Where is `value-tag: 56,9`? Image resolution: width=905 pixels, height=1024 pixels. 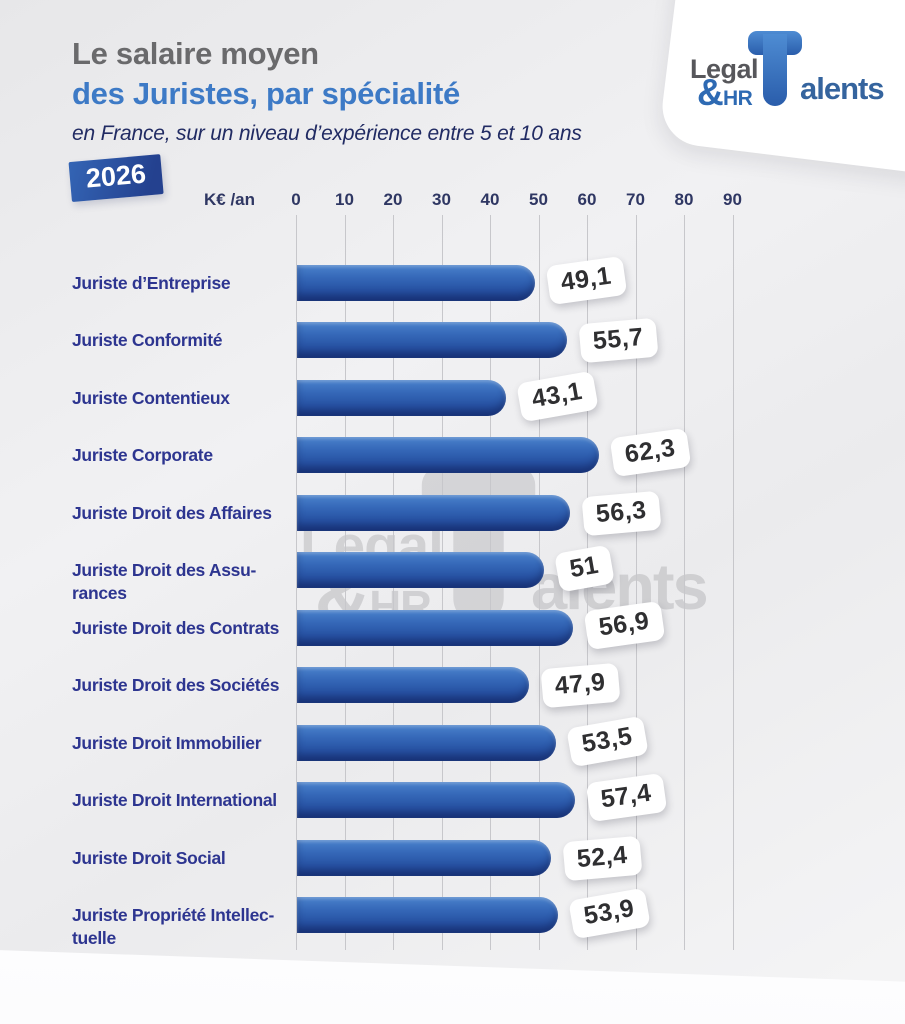 value-tag: 56,9 is located at coordinates (624, 625).